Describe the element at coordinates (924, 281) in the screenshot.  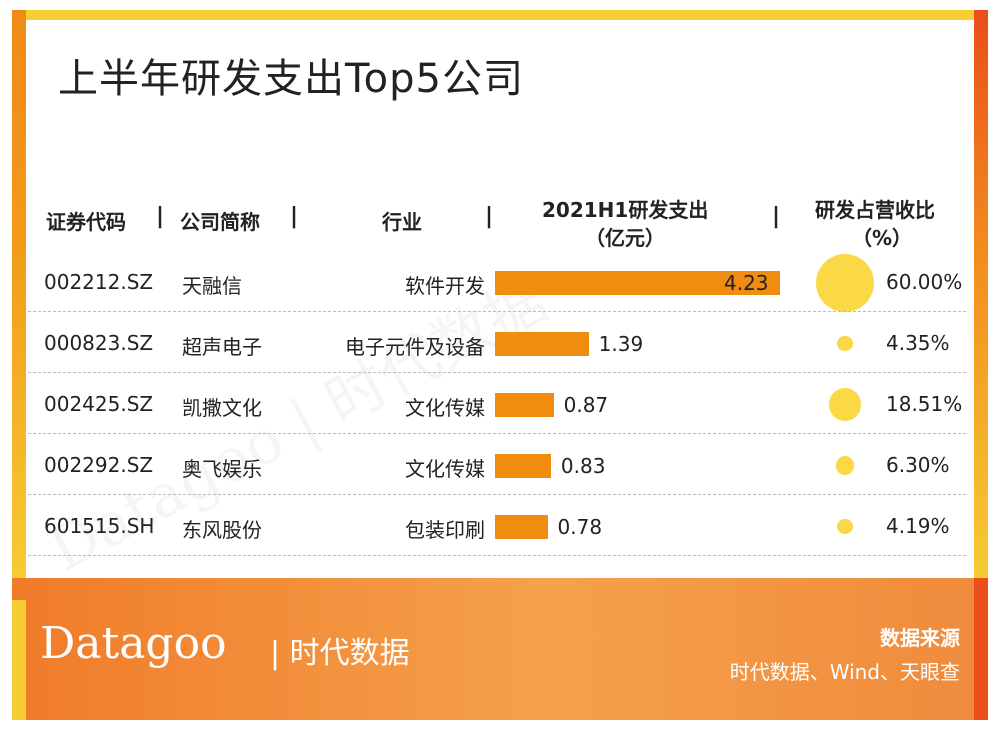
I see `ratio-label: 60.00%` at that location.